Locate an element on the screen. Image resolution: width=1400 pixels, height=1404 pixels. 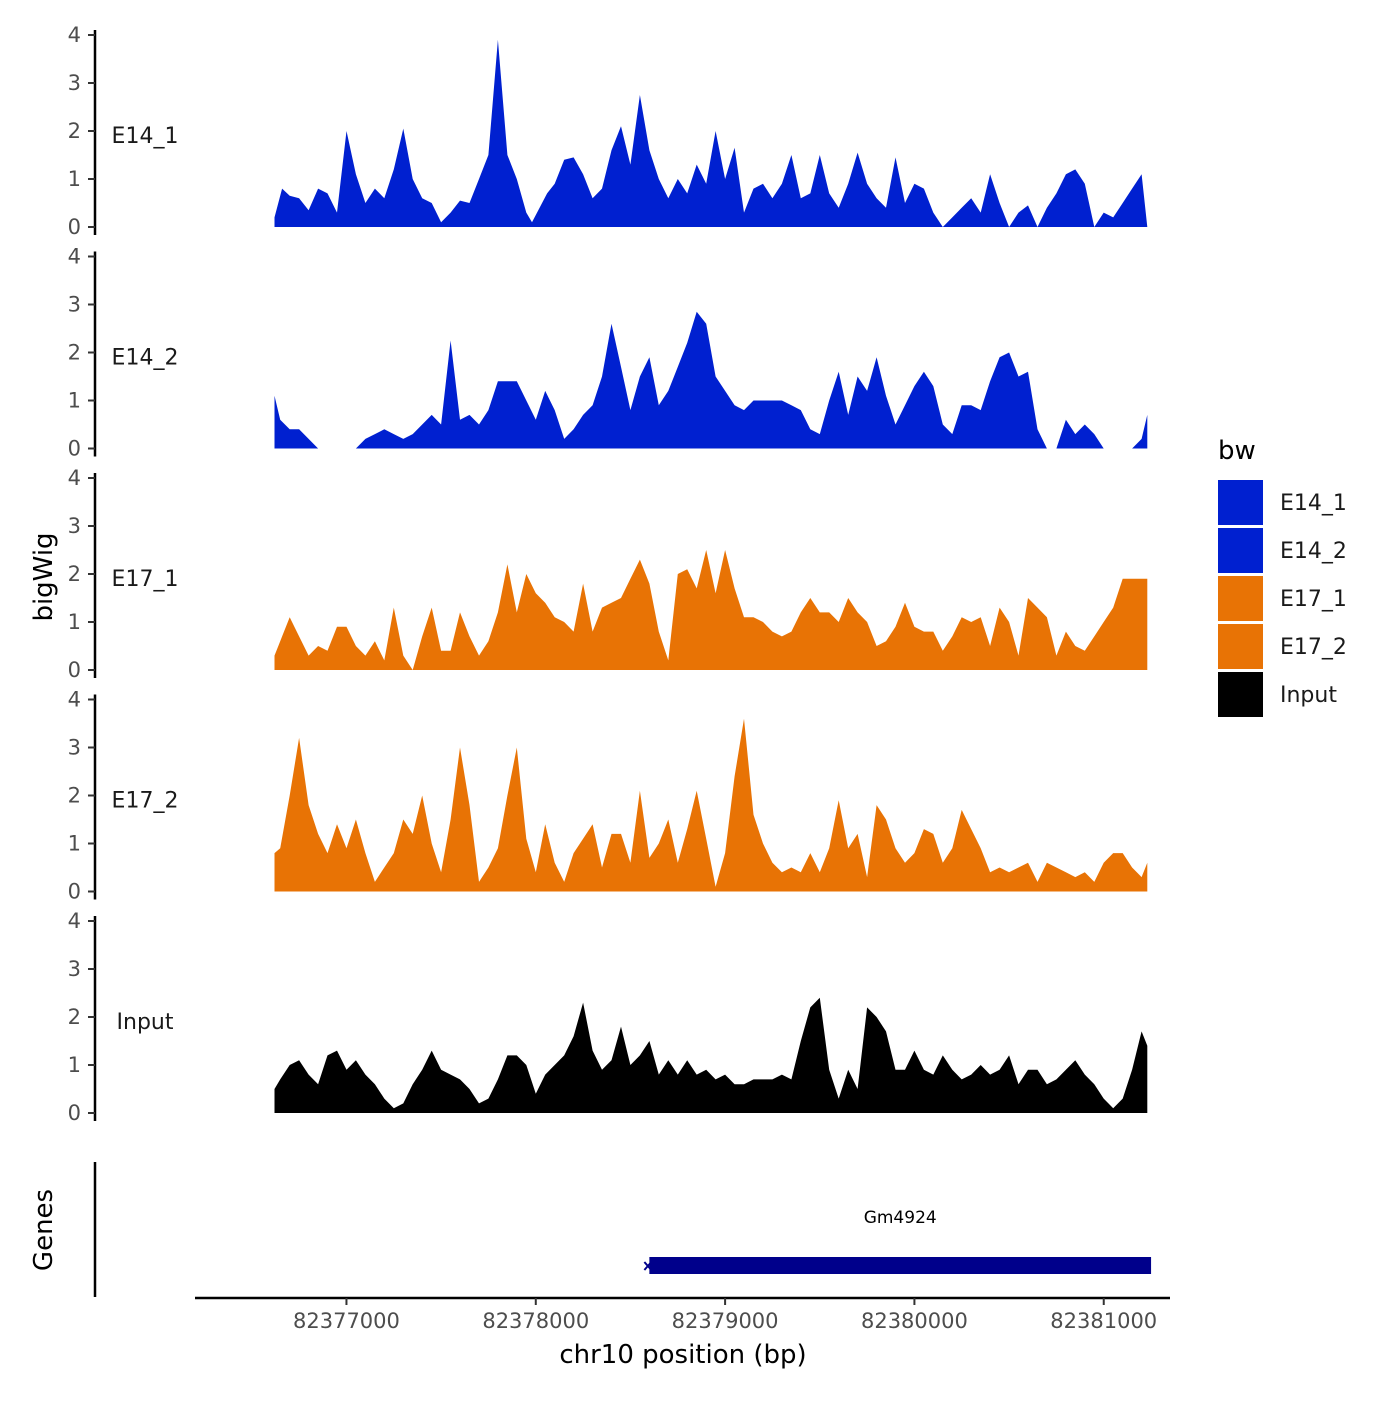
track-label: E17_2 is located at coordinates (145, 801).